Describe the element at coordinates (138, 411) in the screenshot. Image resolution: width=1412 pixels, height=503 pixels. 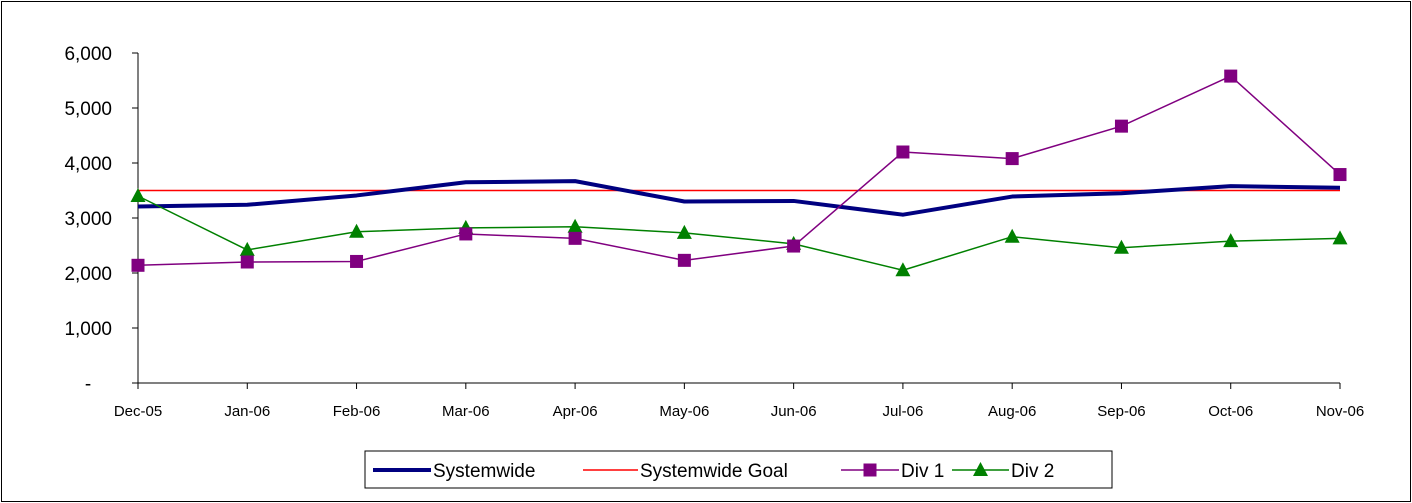
I see `x-tick-label: Dec-05` at that location.